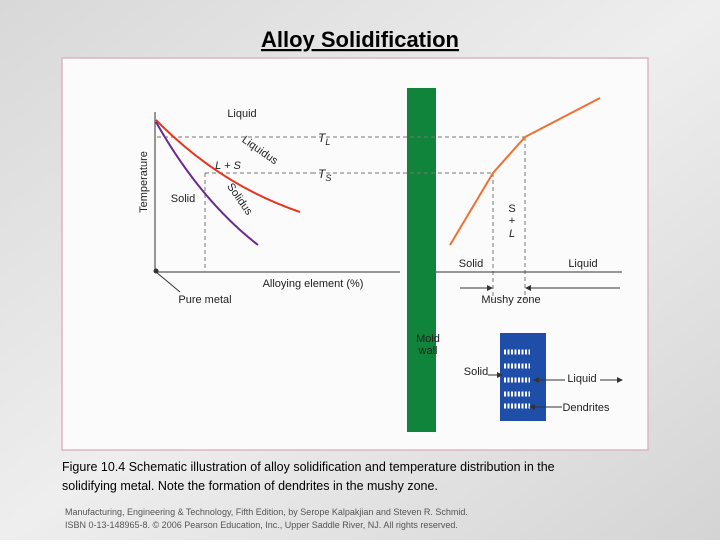 The height and width of the screenshot is (545, 720). What do you see at coordinates (581, 379) in the screenshot?
I see `inset-liquid: Liquid` at bounding box center [581, 379].